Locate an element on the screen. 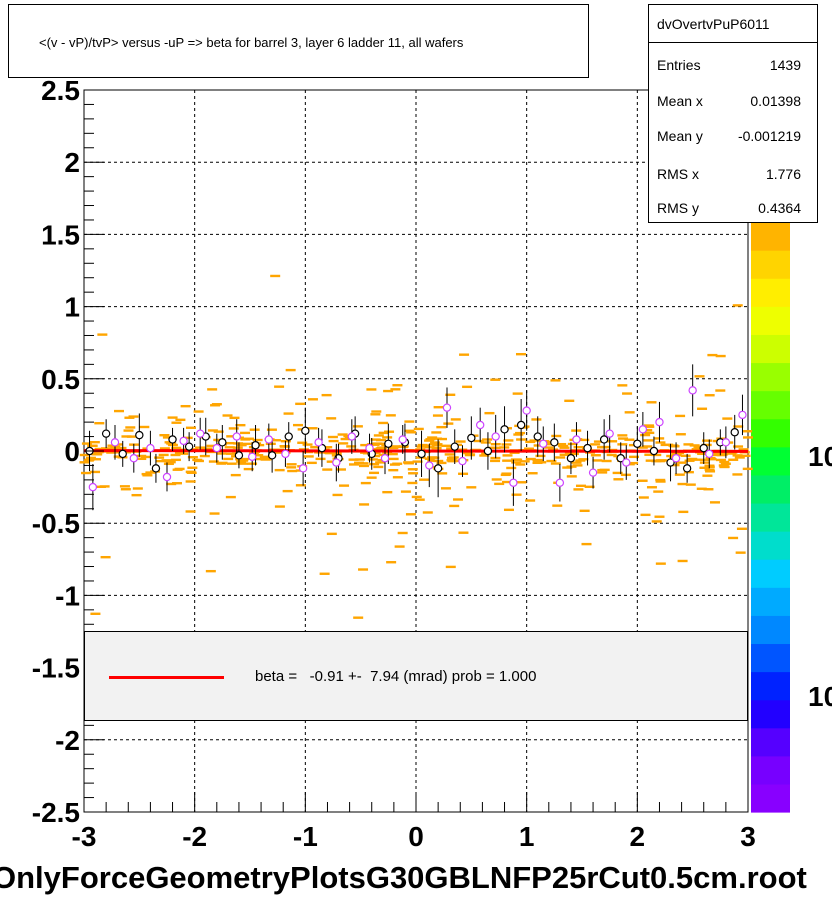 This screenshot has height=903, width=832. y-tick-label: 1.5 is located at coordinates (60, 234).